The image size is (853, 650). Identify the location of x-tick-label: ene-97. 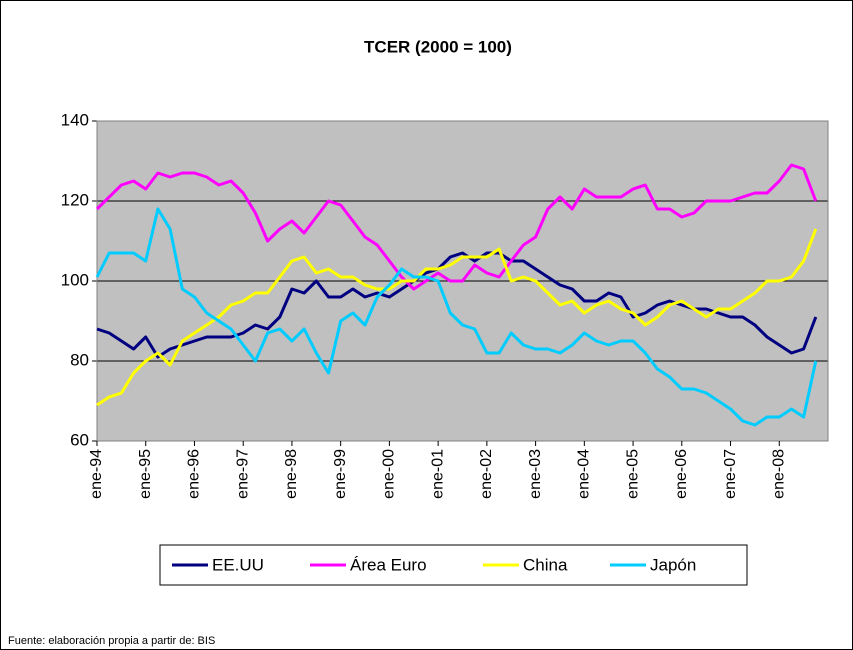
(242, 474).